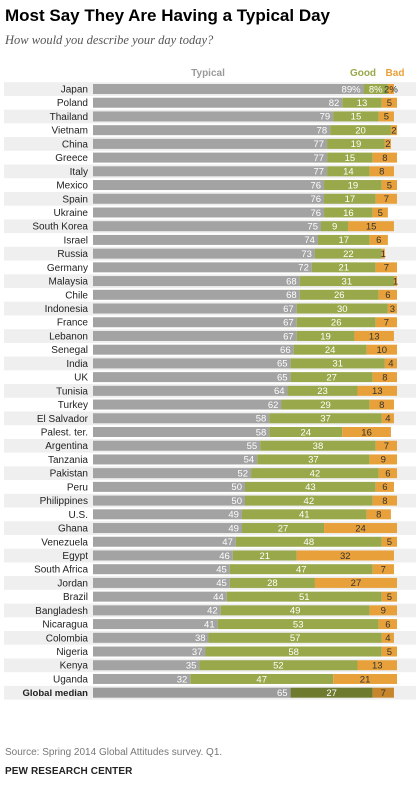 The height and width of the screenshot is (791, 420). I want to click on value-label-good: 19, so click(325, 336).